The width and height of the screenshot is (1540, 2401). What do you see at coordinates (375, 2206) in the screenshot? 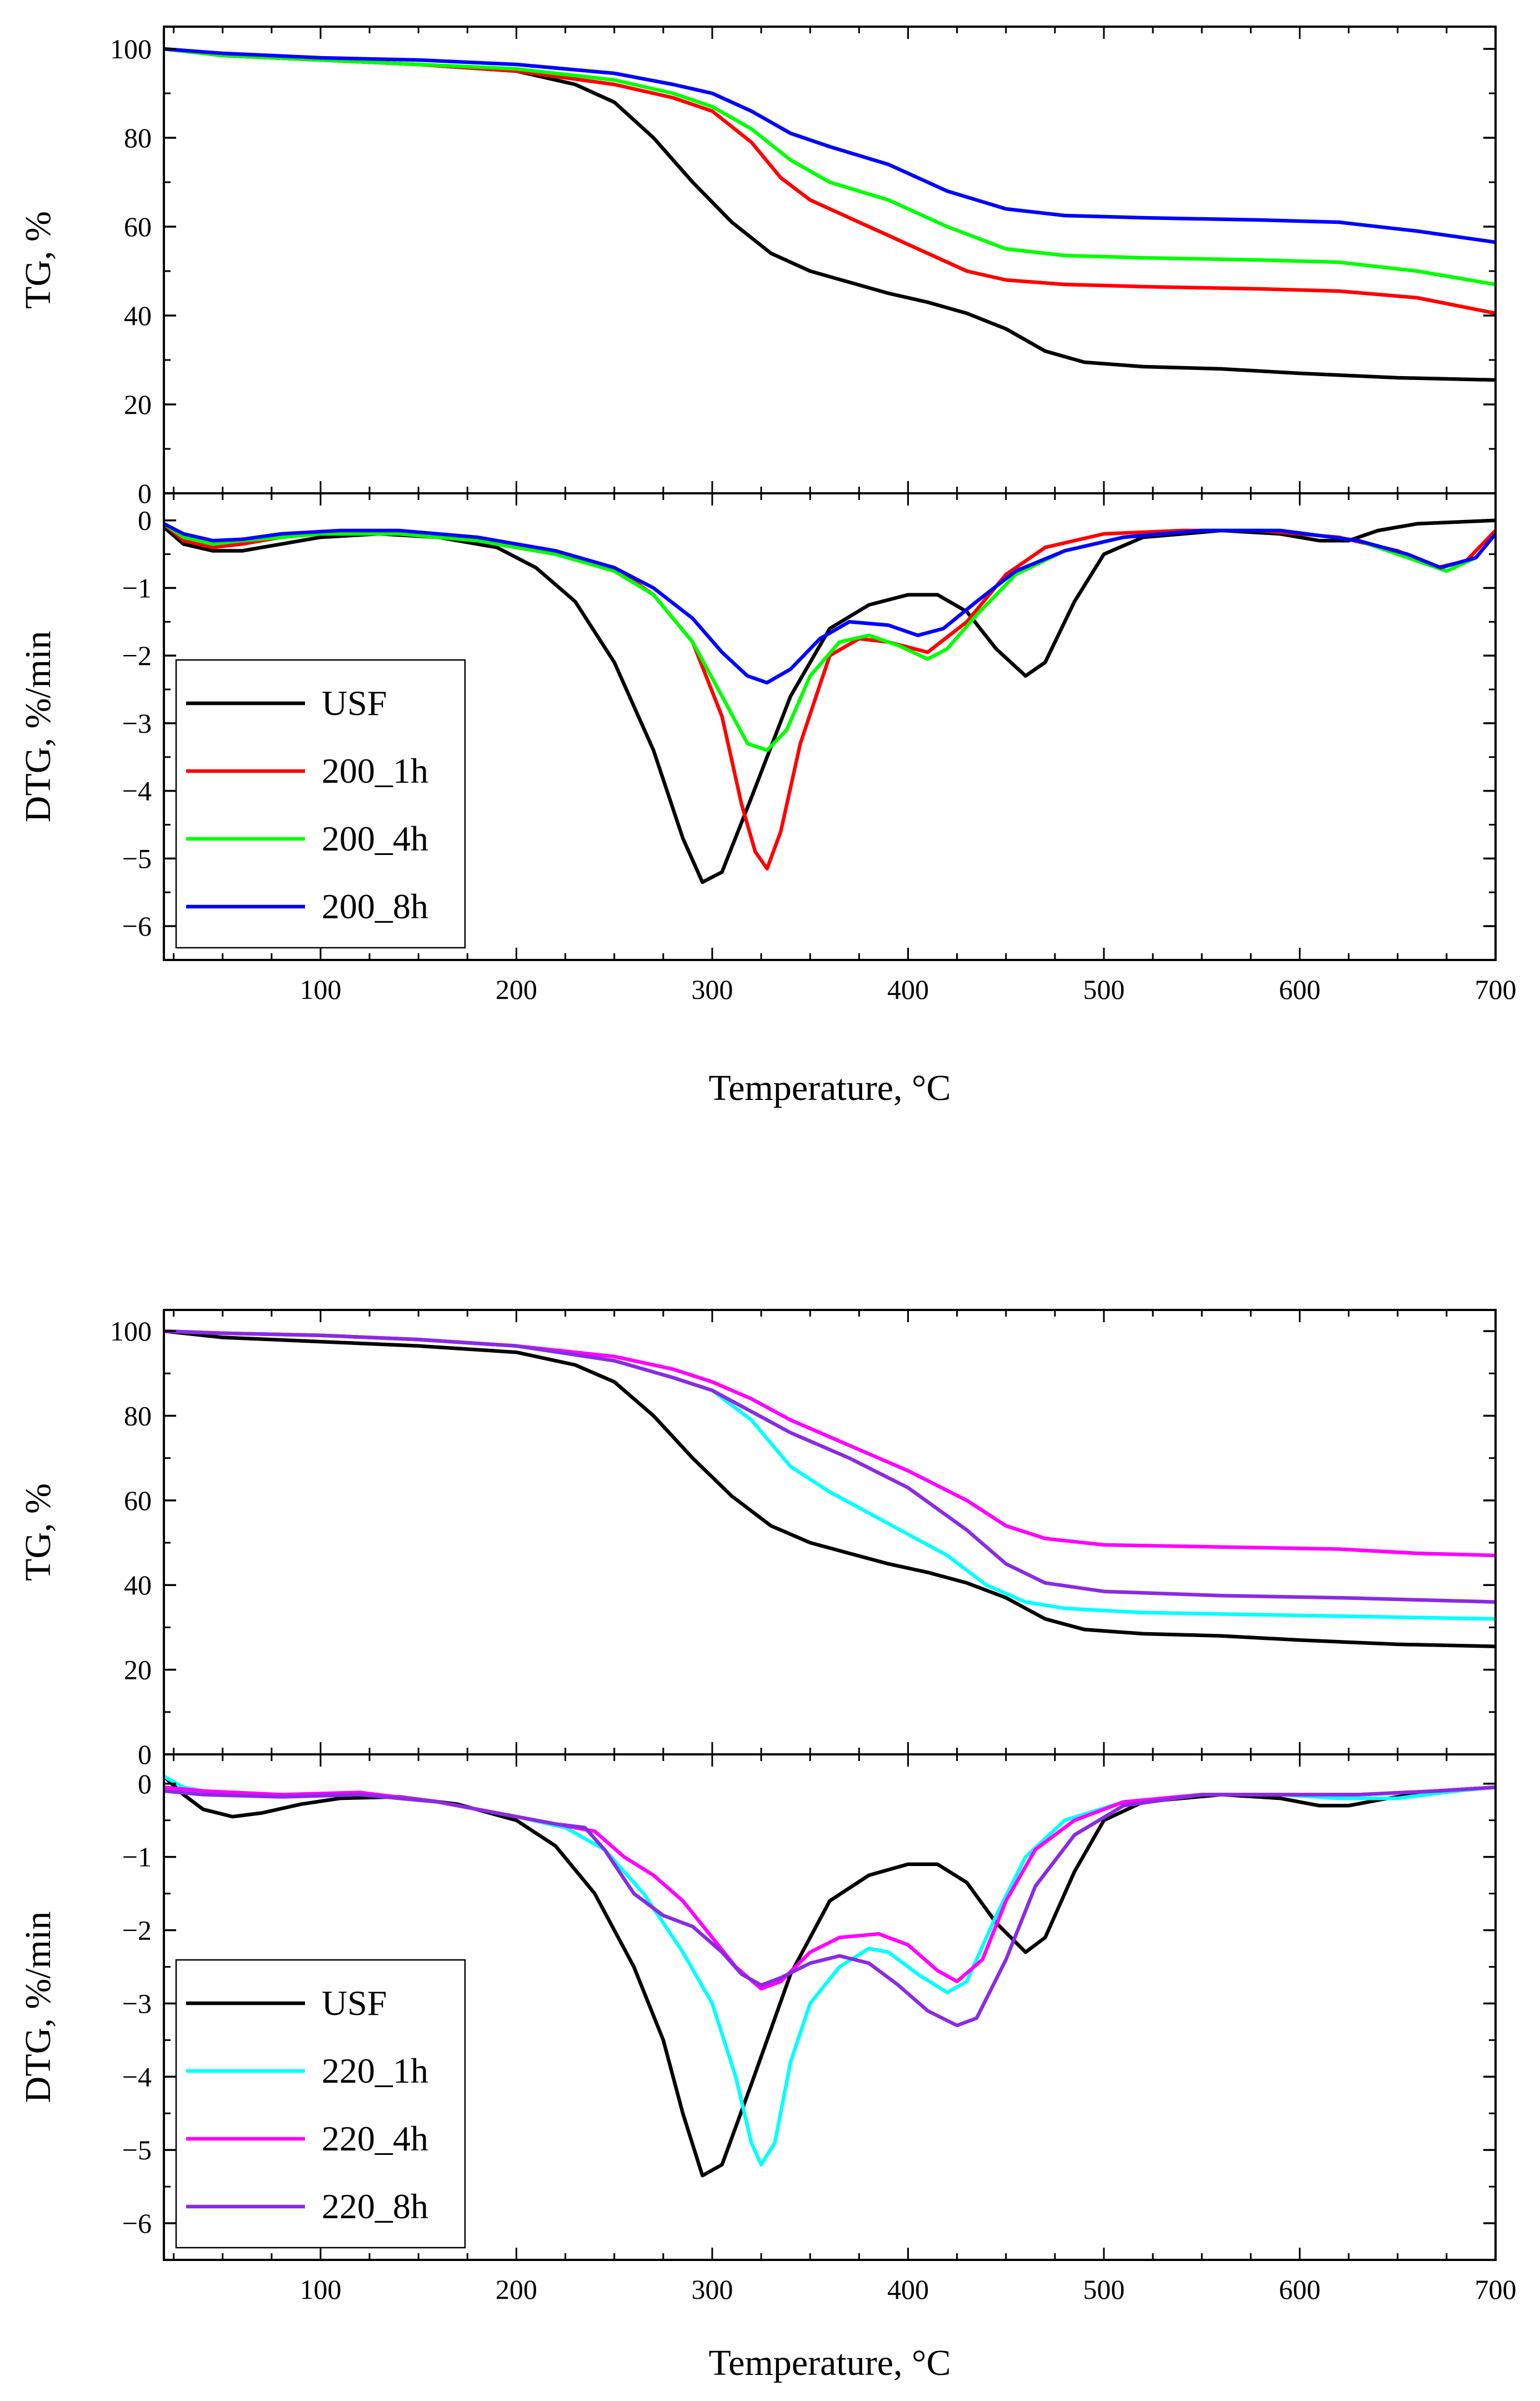
I see `legend-label-220-8h: 220_8h` at bounding box center [375, 2206].